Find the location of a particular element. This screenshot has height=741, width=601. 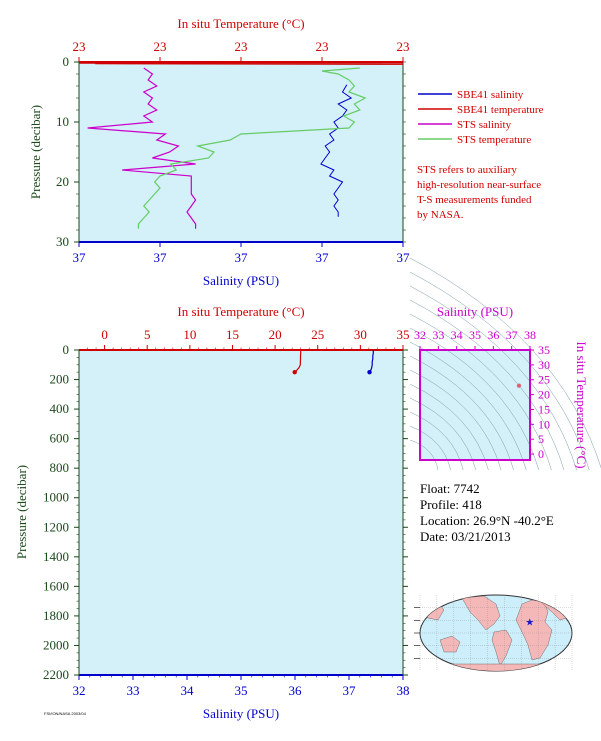

top-chart-title: In situ Temperature (°C) is located at coordinates (240, 23).